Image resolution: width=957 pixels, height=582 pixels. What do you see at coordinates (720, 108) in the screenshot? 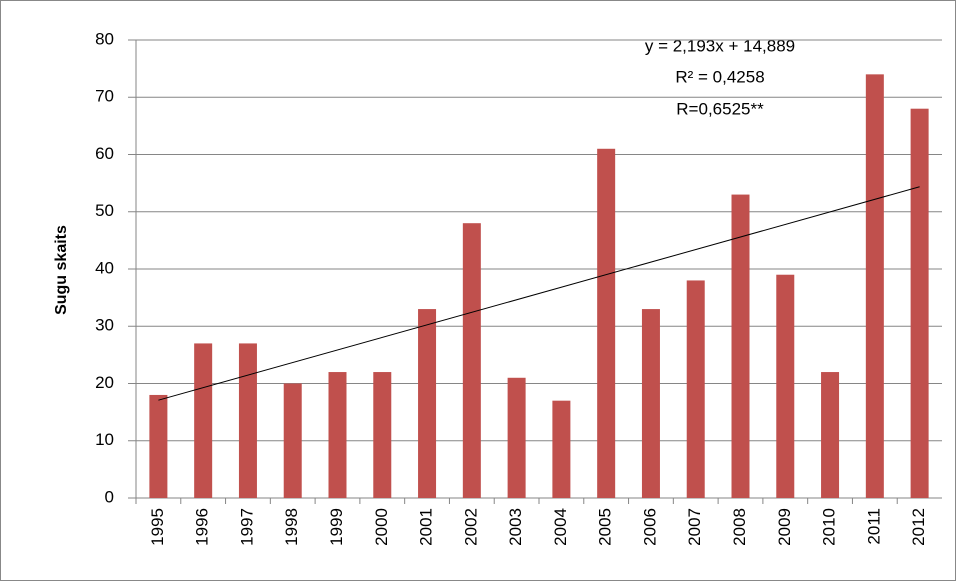
I see `annotation: R=0,6525**` at bounding box center [720, 108].